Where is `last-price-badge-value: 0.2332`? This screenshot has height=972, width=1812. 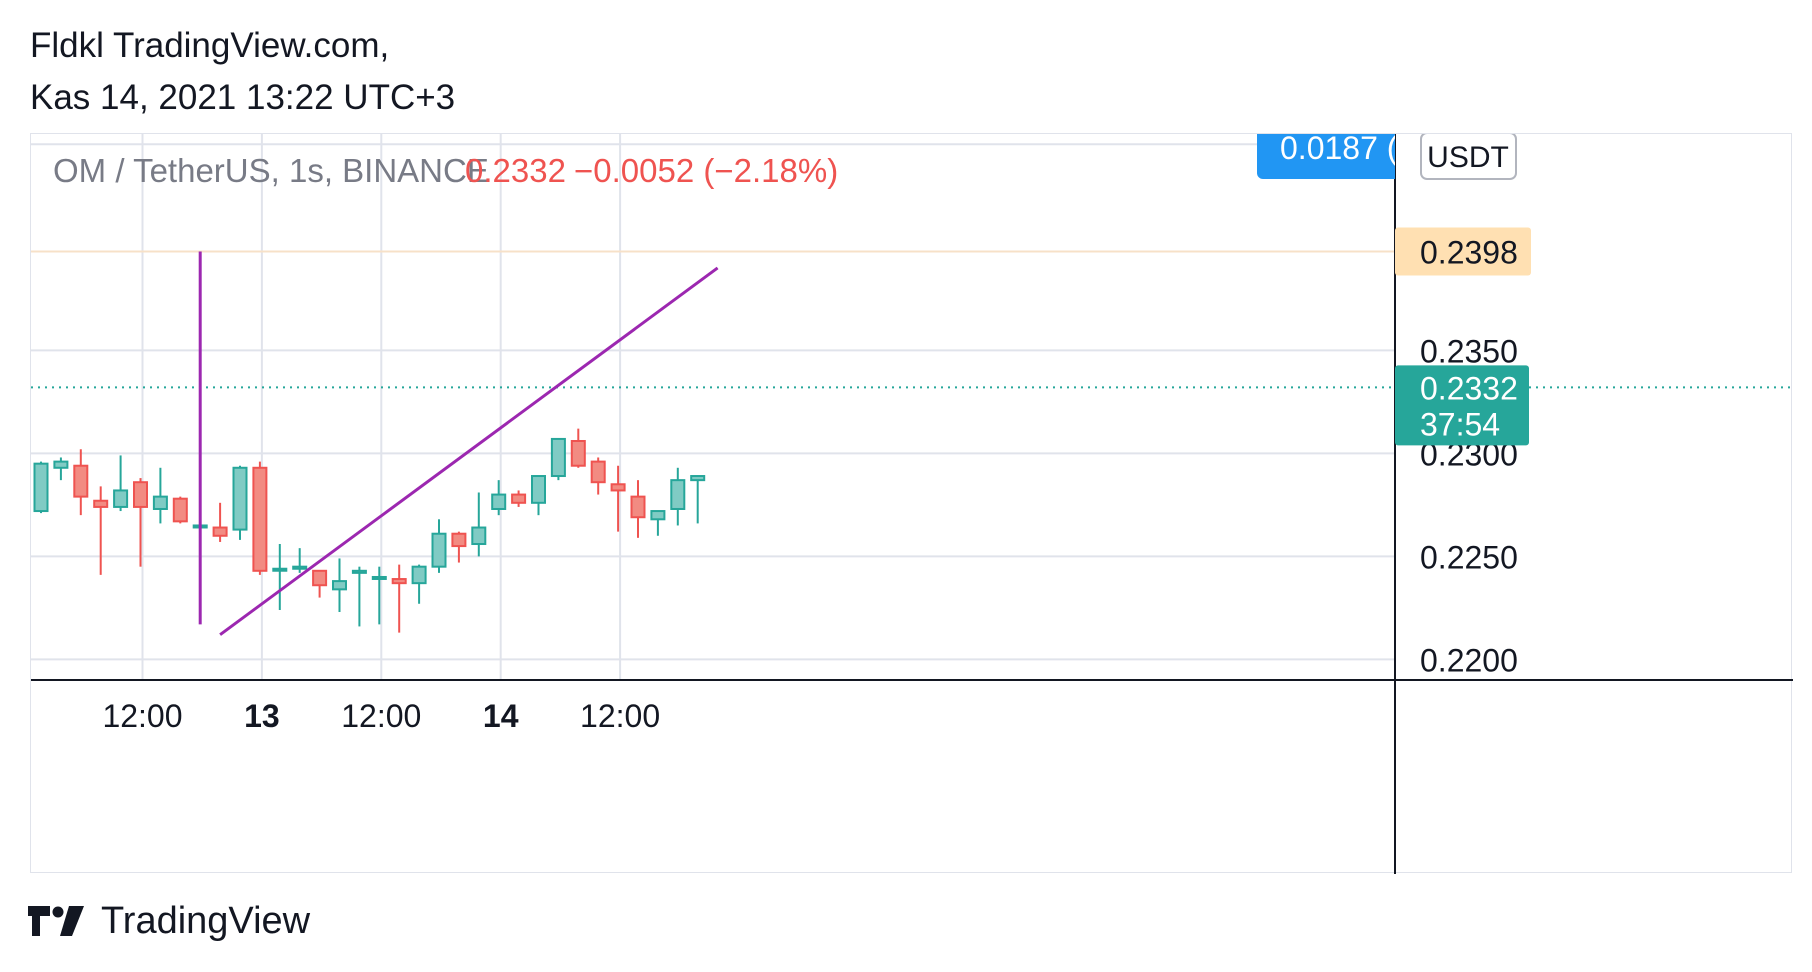
last-price-badge-value: 0.2332 is located at coordinates (1469, 388).